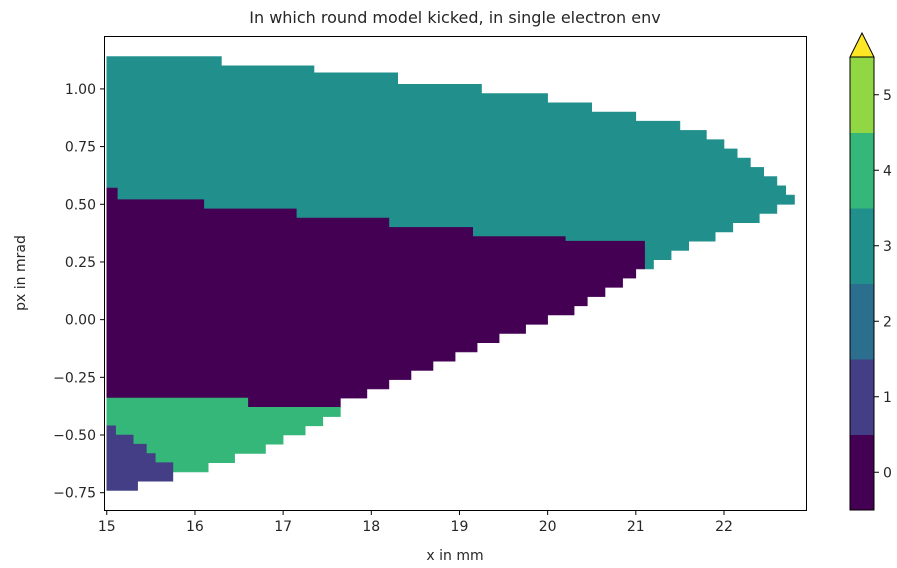 The width and height of the screenshot is (897, 568). Describe the element at coordinates (887, 473) in the screenshot. I see `colorbar-tick-label: 0` at that location.